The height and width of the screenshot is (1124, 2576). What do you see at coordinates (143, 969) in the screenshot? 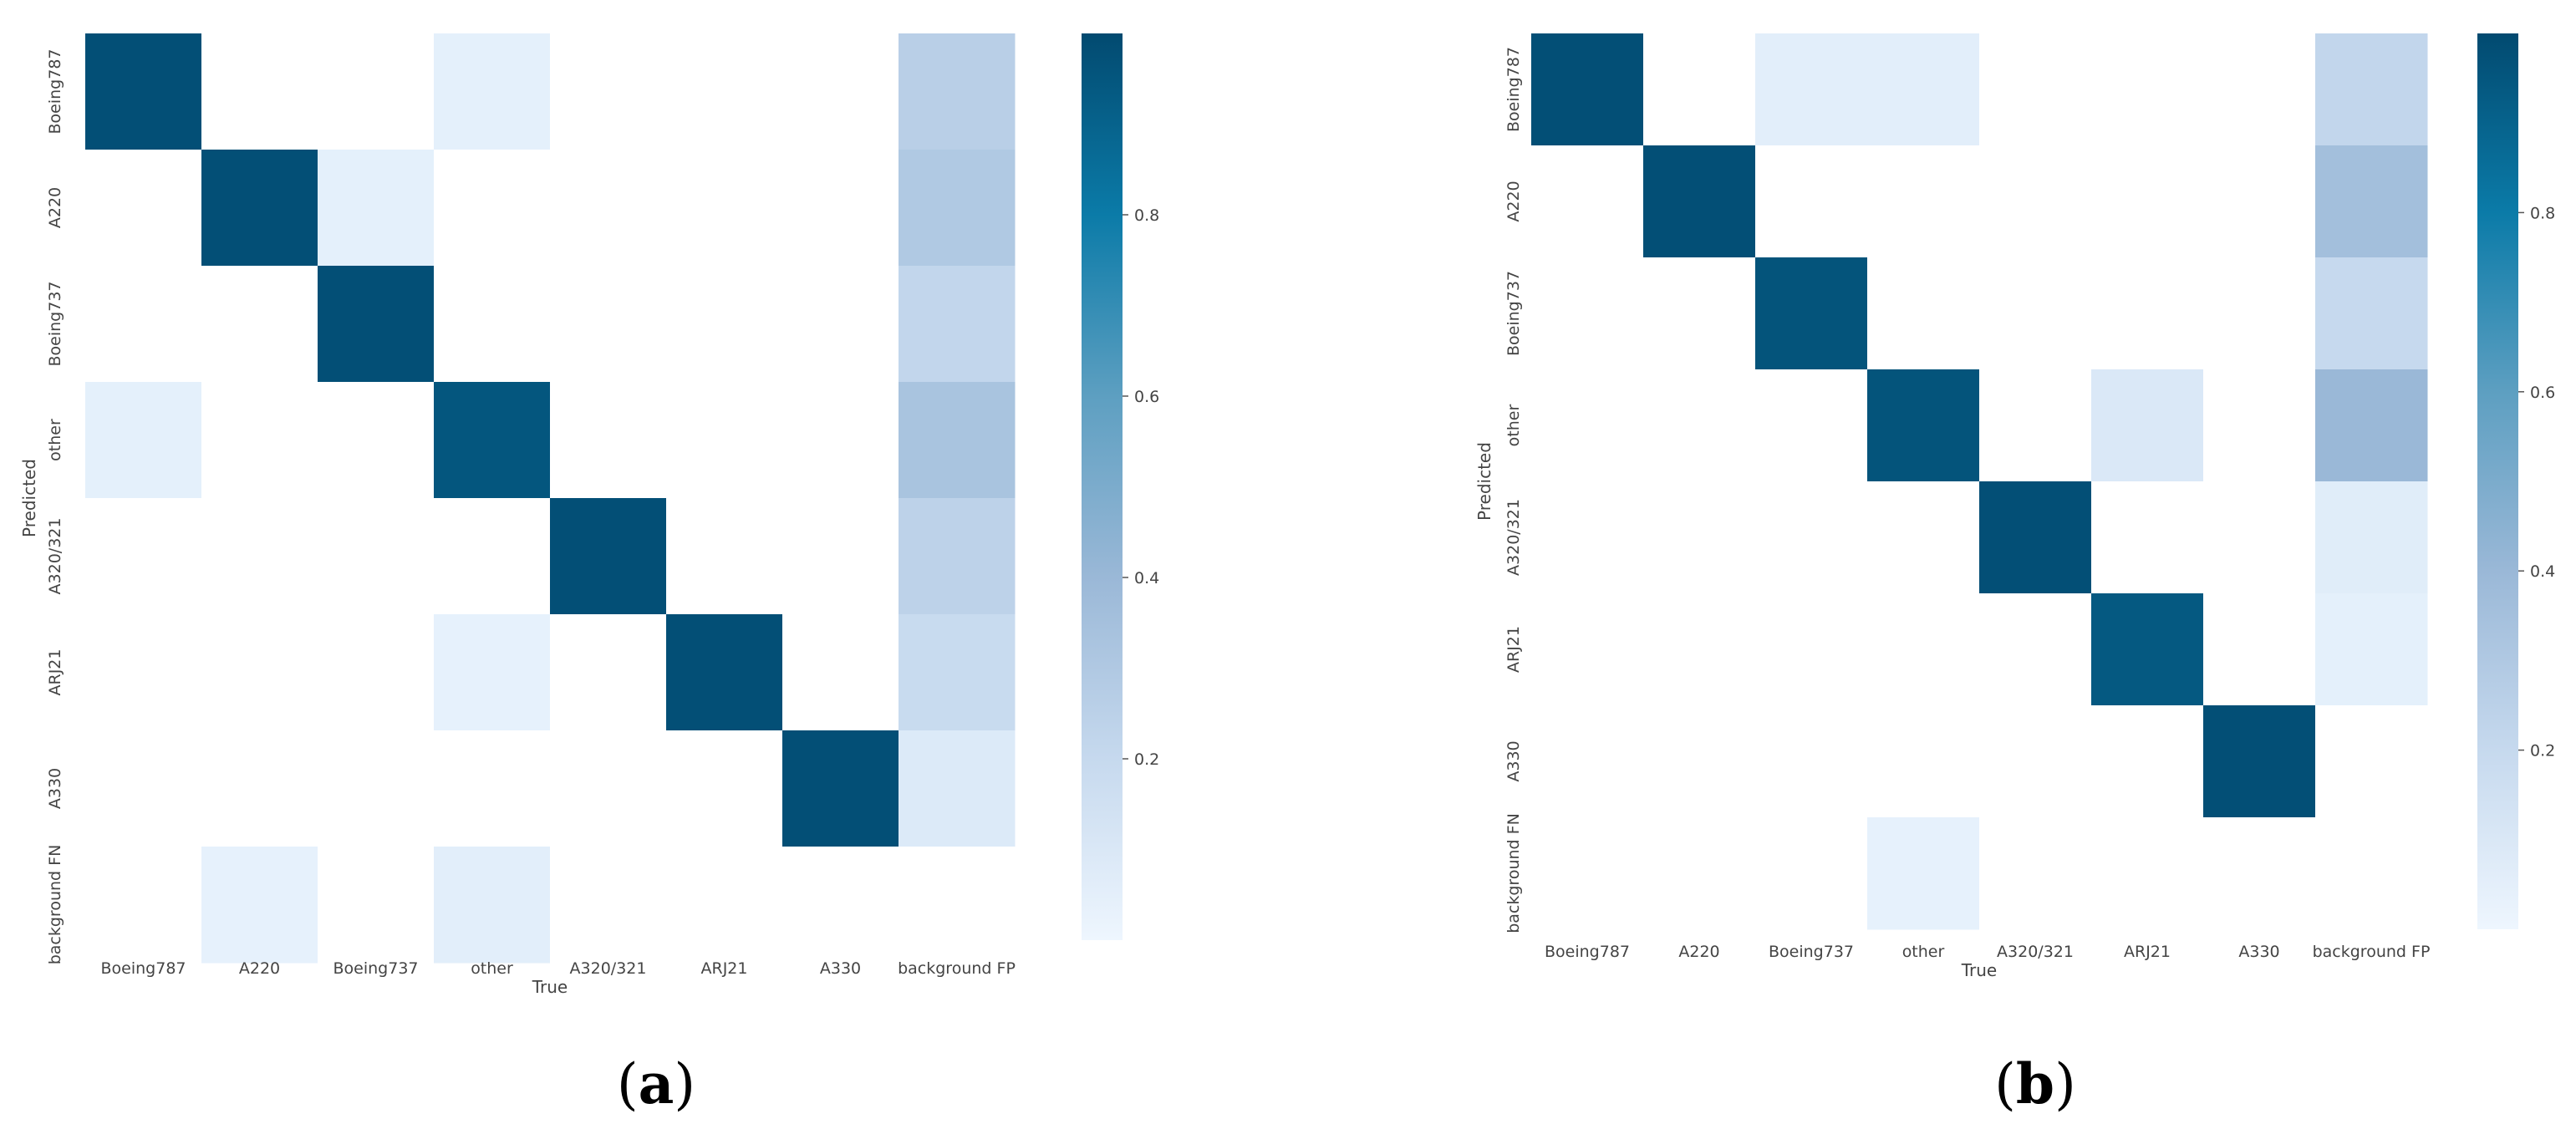
I see `x-tick-label-a-0: Boeing787` at bounding box center [143, 969].